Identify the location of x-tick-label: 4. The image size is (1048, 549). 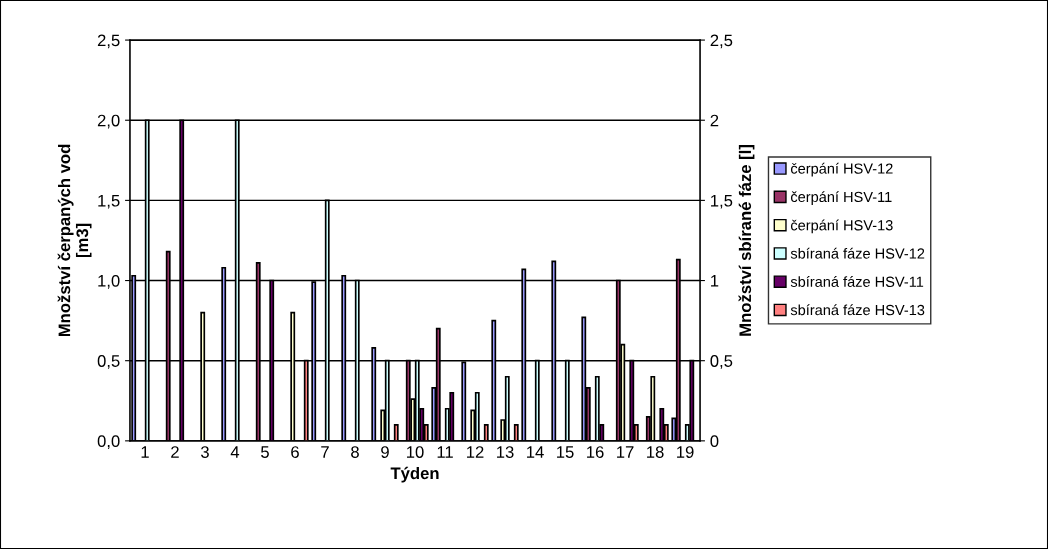
(235, 452).